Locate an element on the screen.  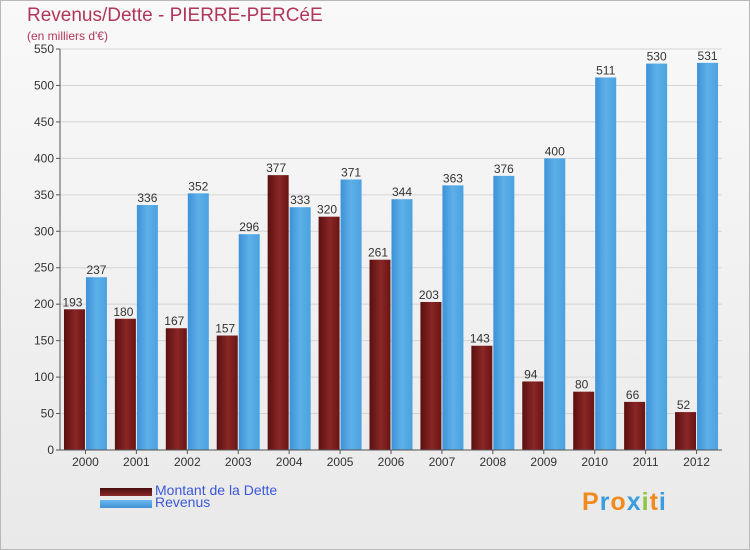
x-tick-label-2006: 2006 is located at coordinates (391, 462).